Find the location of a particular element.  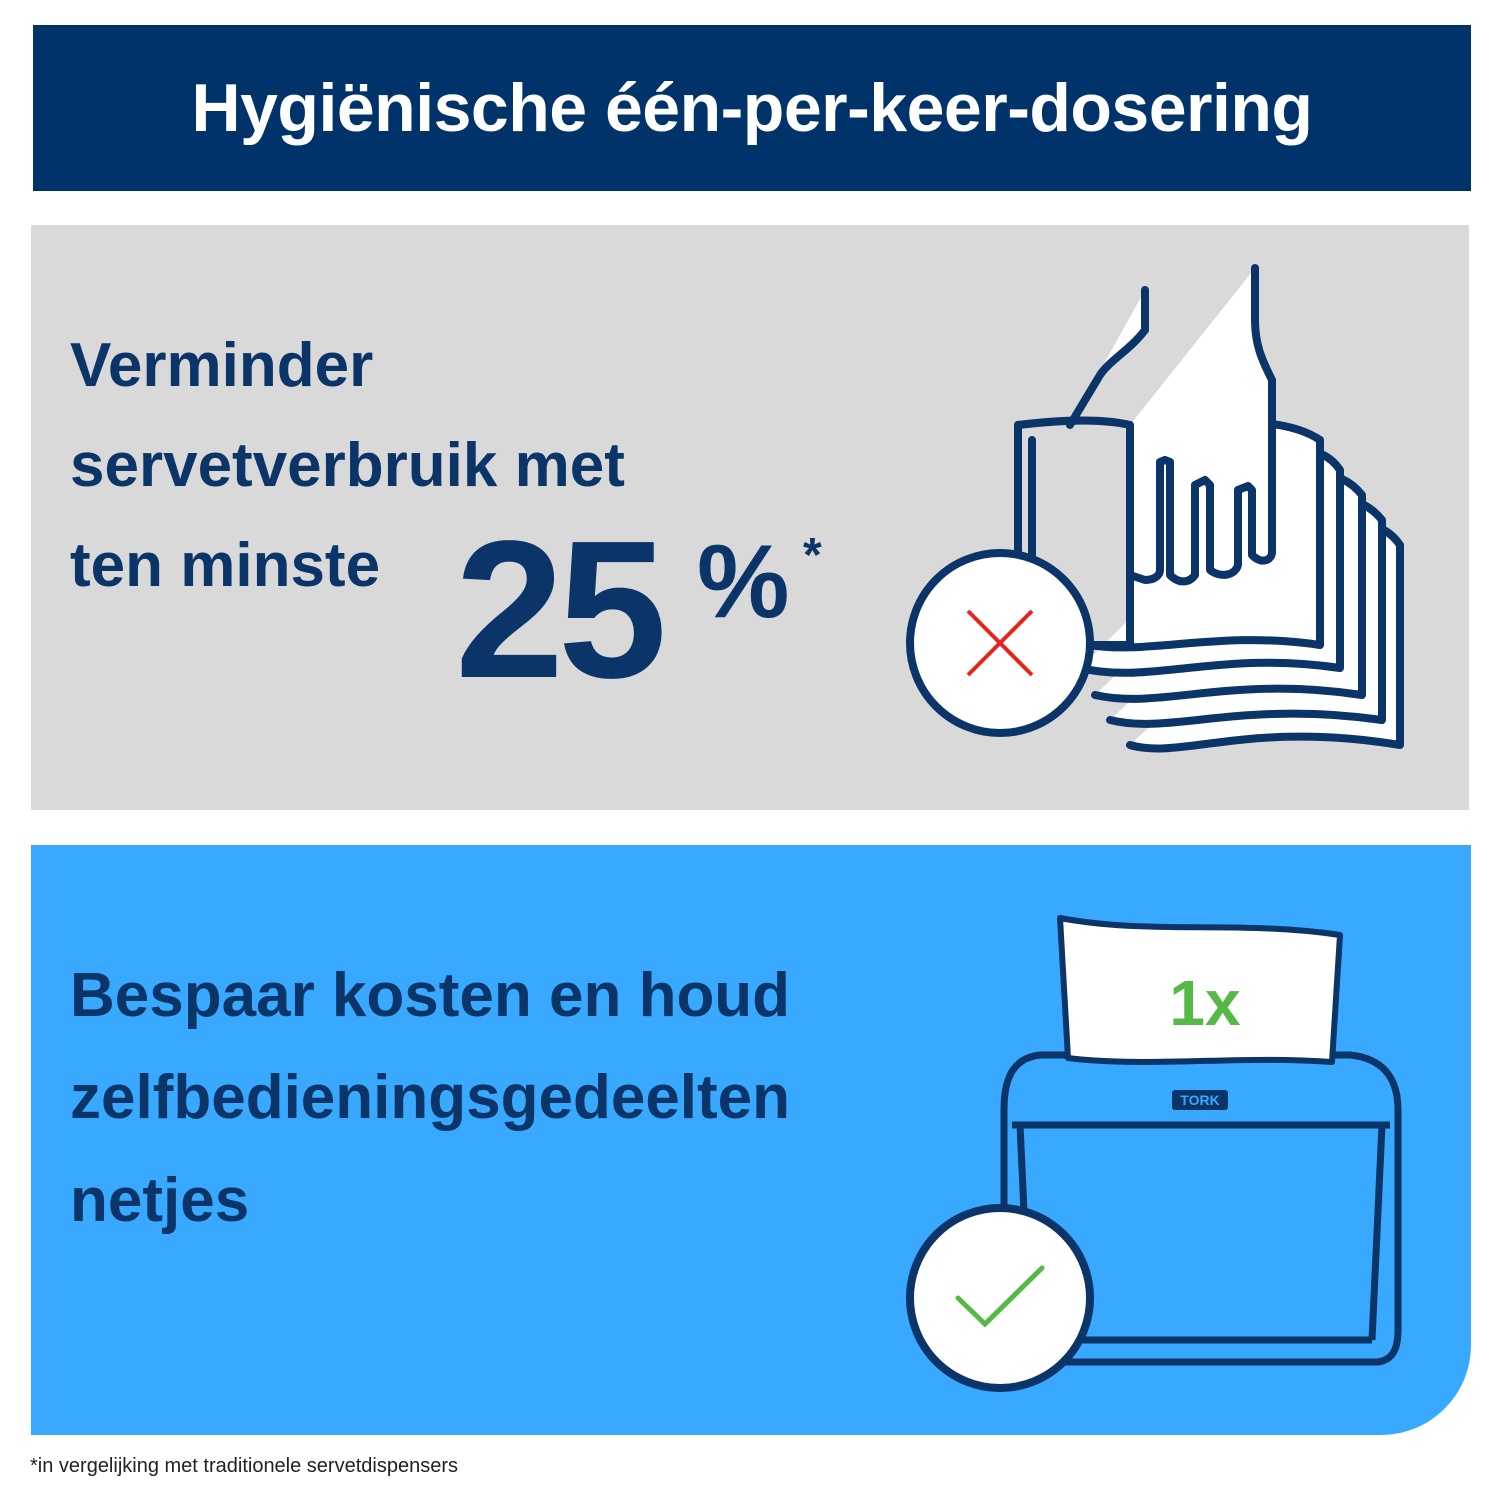

unit: % is located at coordinates (743, 582).